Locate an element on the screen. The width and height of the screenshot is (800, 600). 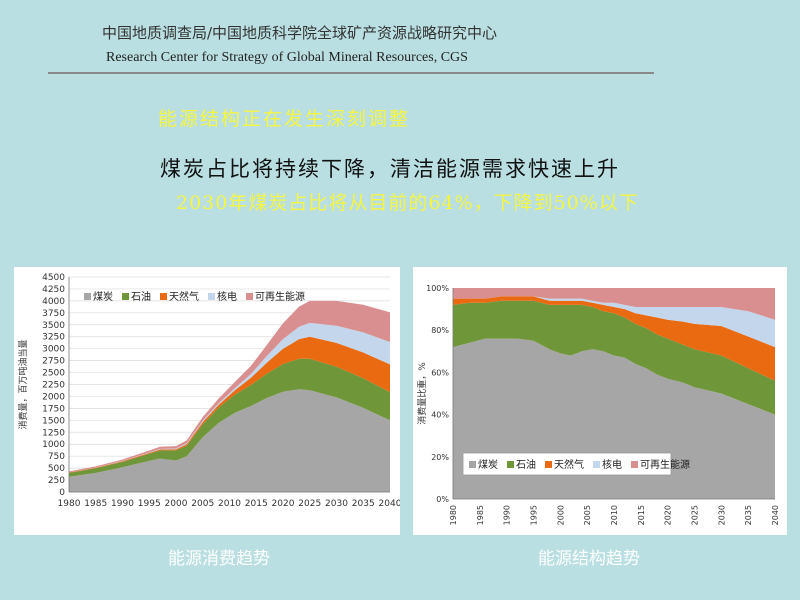
y-tick-label: 3750 is located at coordinates (53, 314).